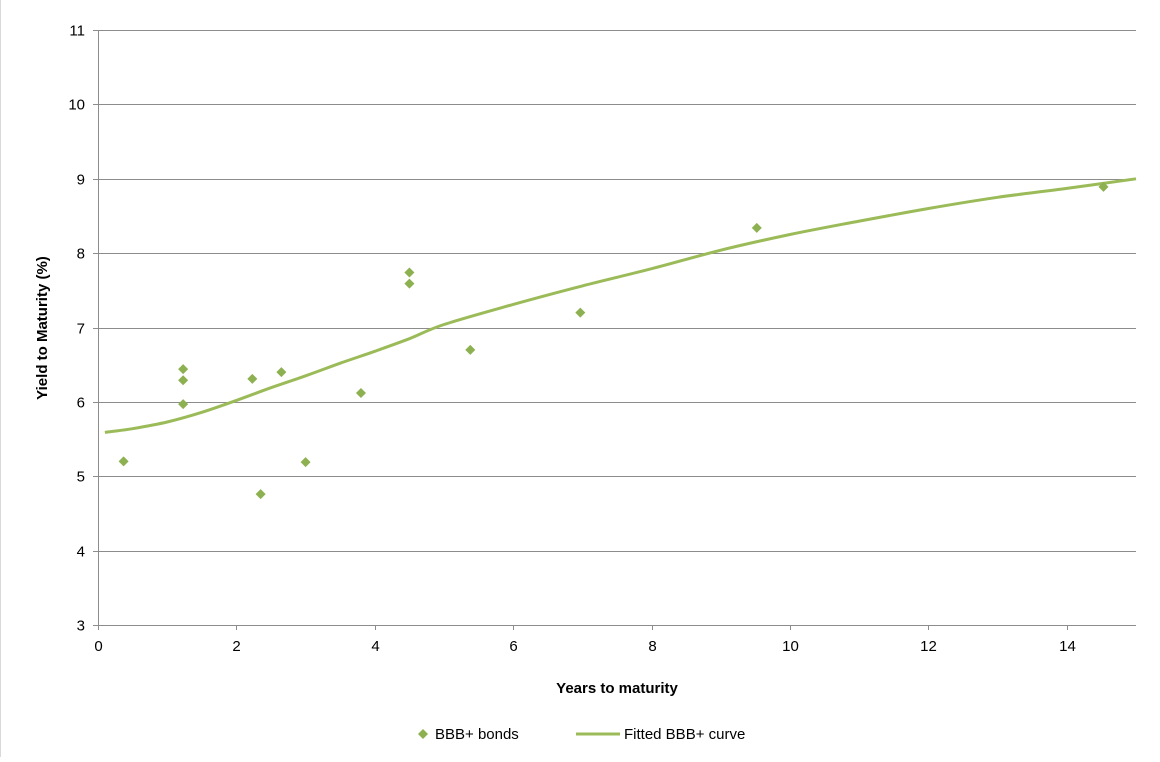 The image size is (1160, 762). I want to click on legend-label-curve: Fitted BBB+ curve, so click(684, 734).